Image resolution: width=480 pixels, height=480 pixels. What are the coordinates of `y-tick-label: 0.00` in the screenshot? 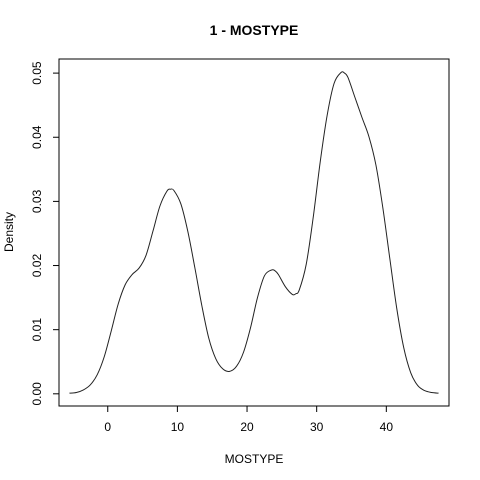 It's located at (37, 394).